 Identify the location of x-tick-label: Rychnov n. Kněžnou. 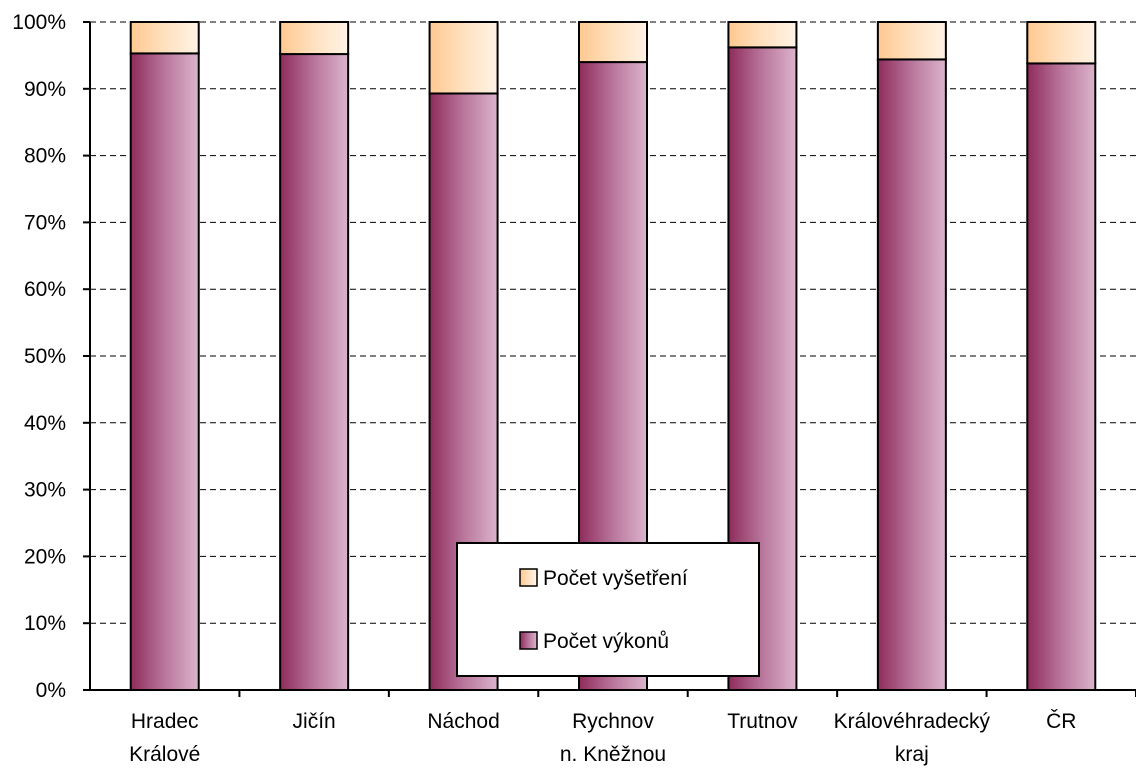
(613, 738).